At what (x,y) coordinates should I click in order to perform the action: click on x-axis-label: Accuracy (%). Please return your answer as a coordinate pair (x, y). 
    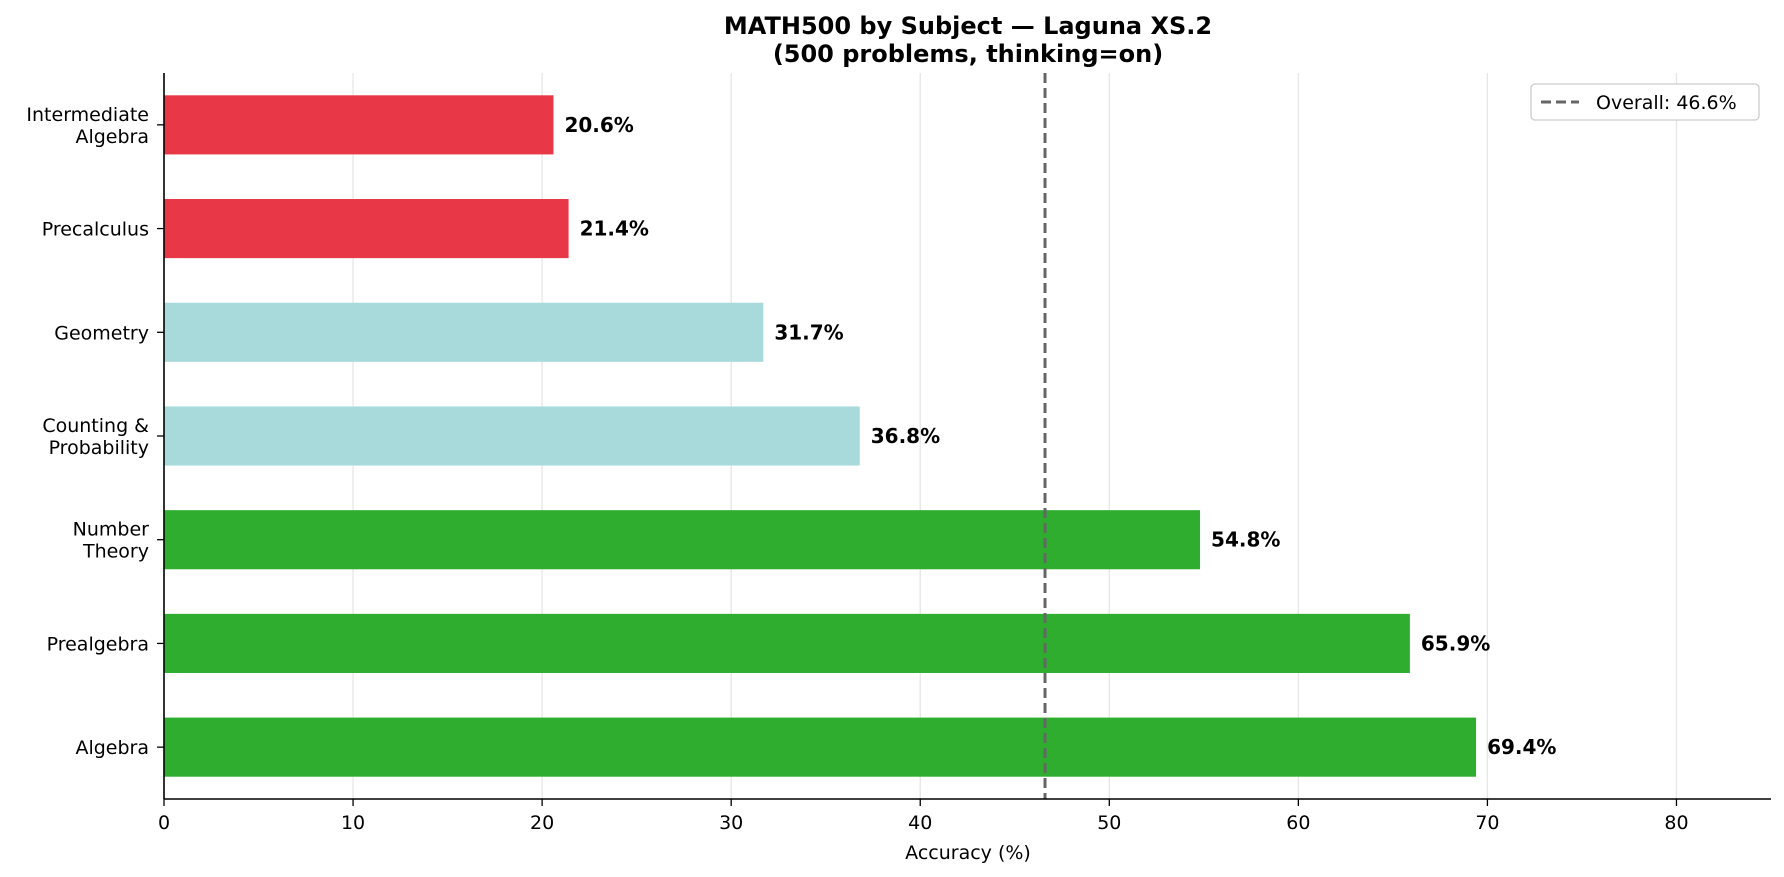
    Looking at the image, I should click on (968, 853).